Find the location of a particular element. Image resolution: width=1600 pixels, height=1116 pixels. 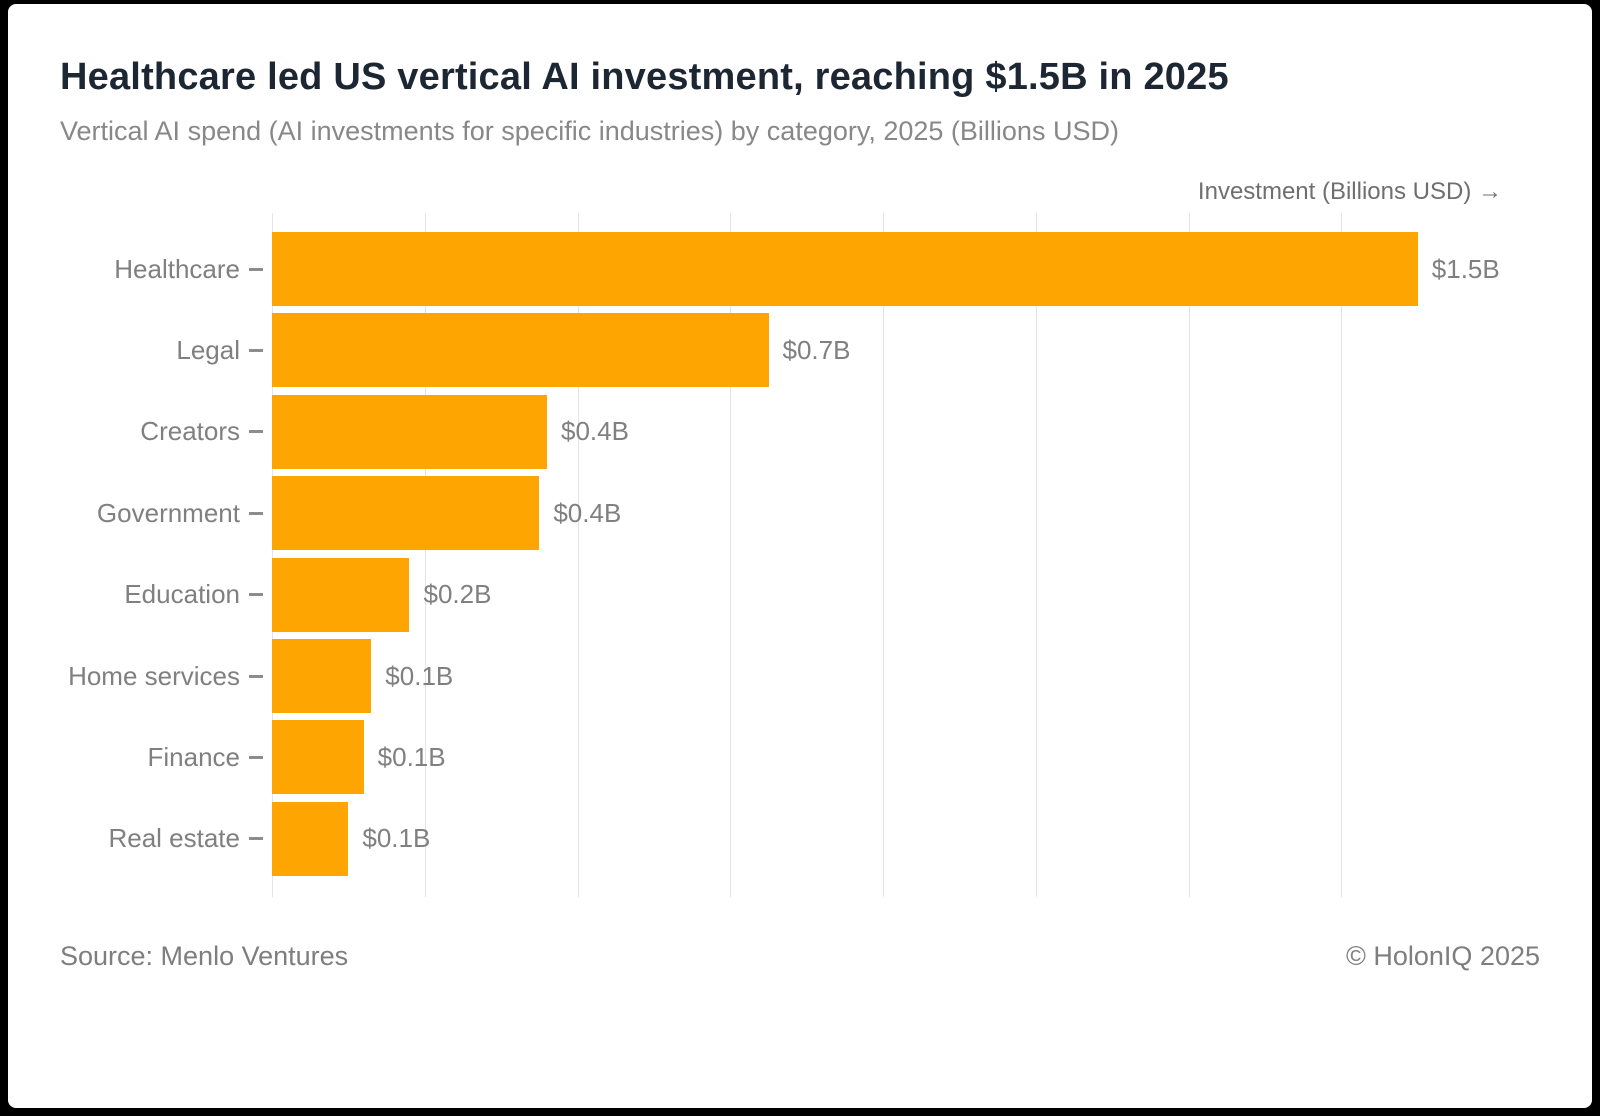

bar-area: $1.5B is located at coordinates (906, 268).